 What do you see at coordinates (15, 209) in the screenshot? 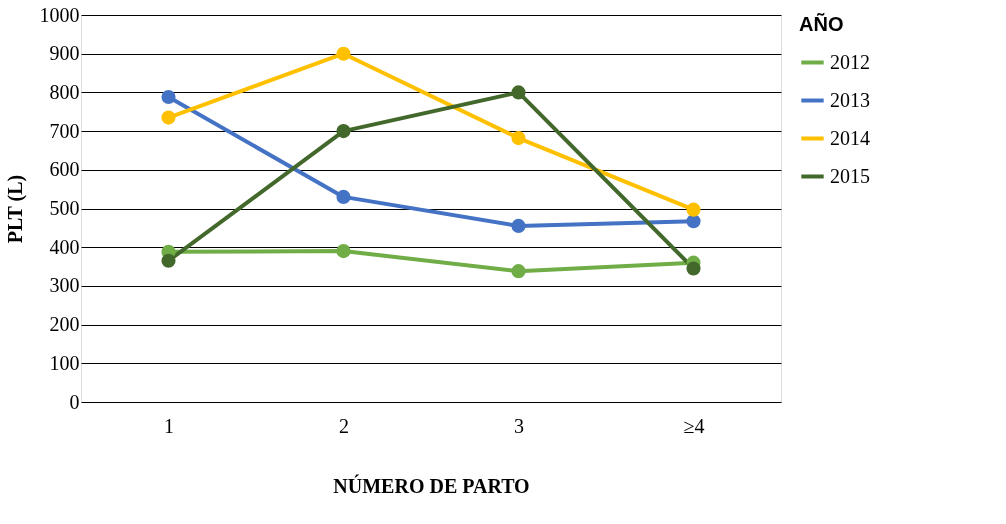
I see `y-axis-title: PLT (L)` at bounding box center [15, 209].